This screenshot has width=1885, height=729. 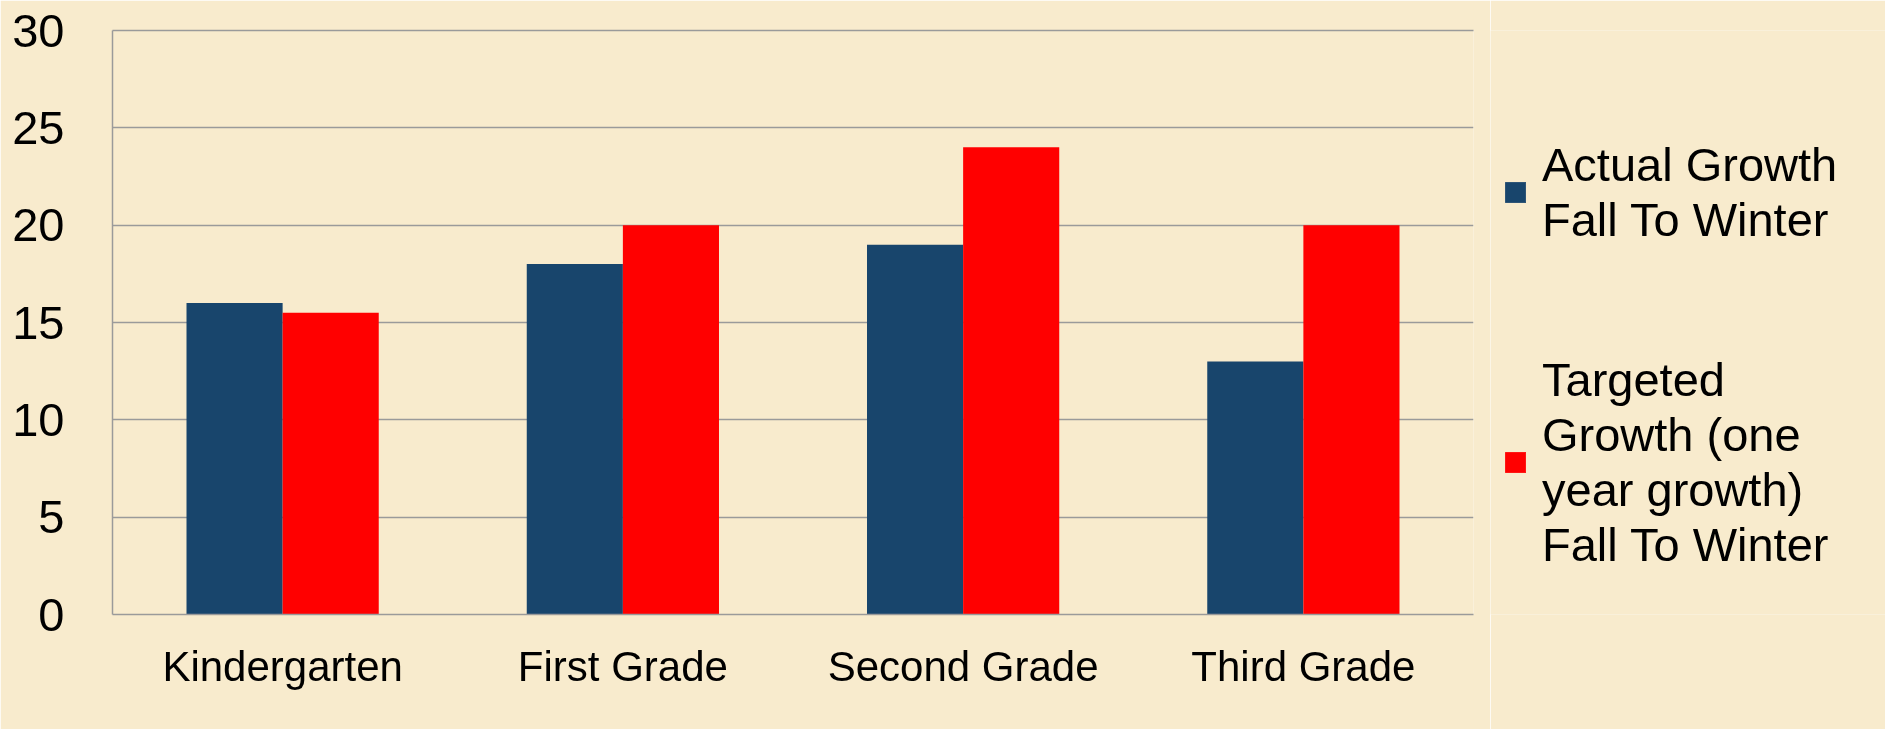 What do you see at coordinates (1685, 462) in the screenshot?
I see `legend-label: Targeted Growth (one year growth) Fall To Winter` at bounding box center [1685, 462].